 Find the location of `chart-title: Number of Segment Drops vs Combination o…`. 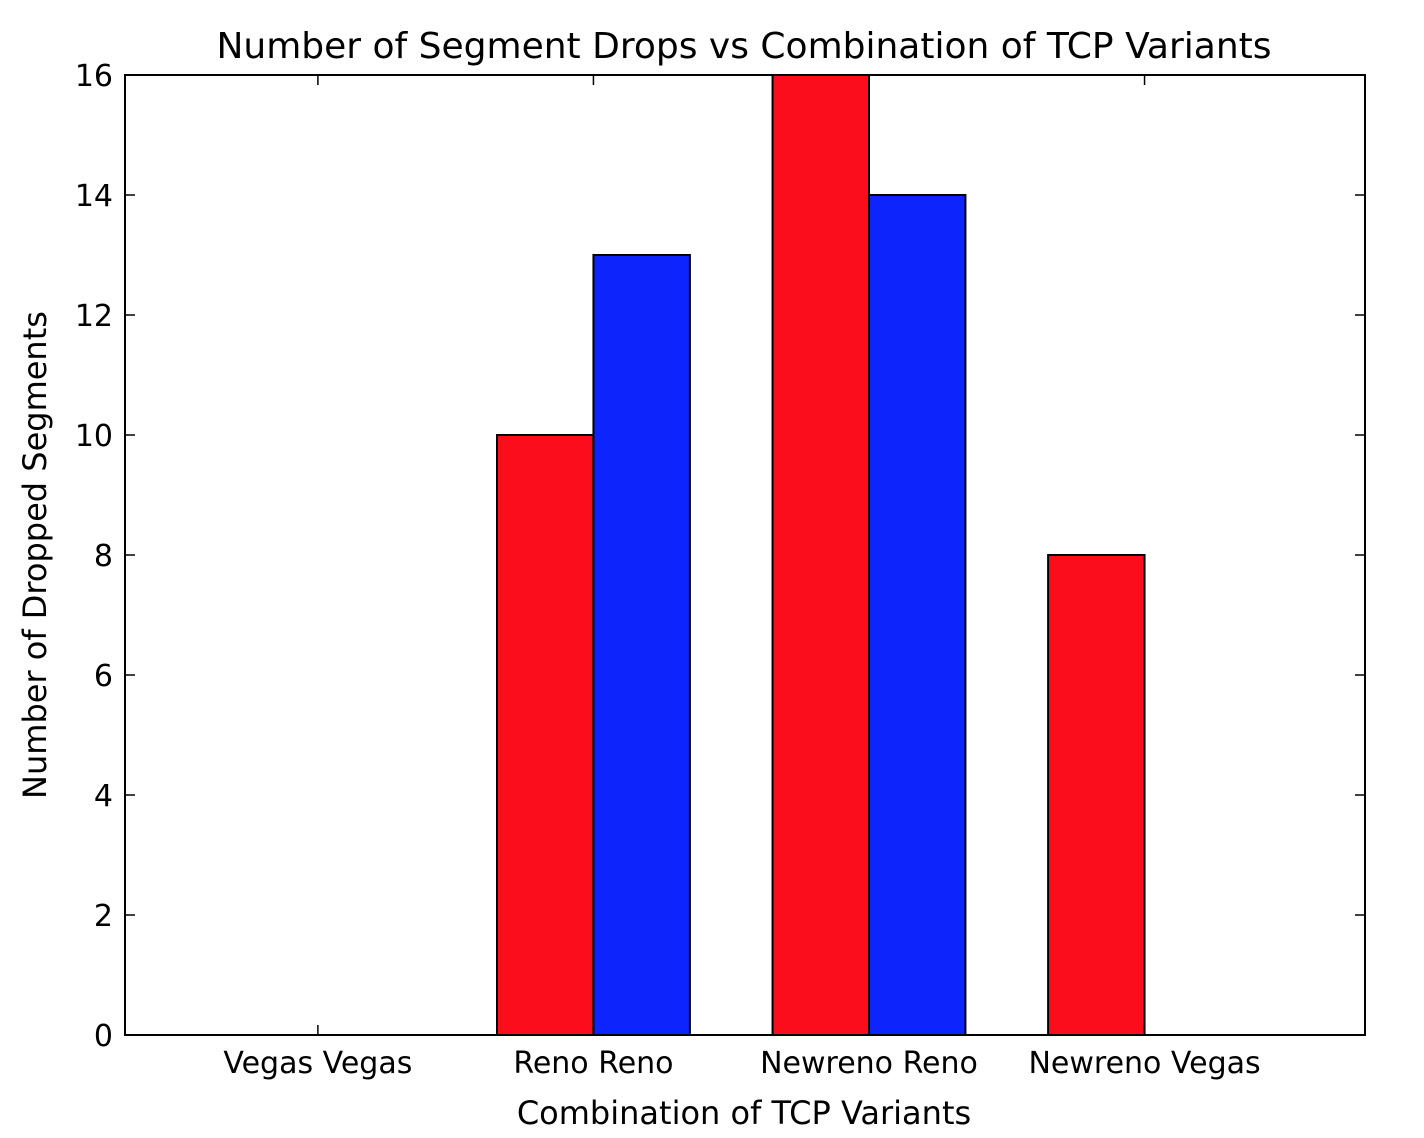

chart-title: Number of Segment Drops vs Combination o… is located at coordinates (743, 46).